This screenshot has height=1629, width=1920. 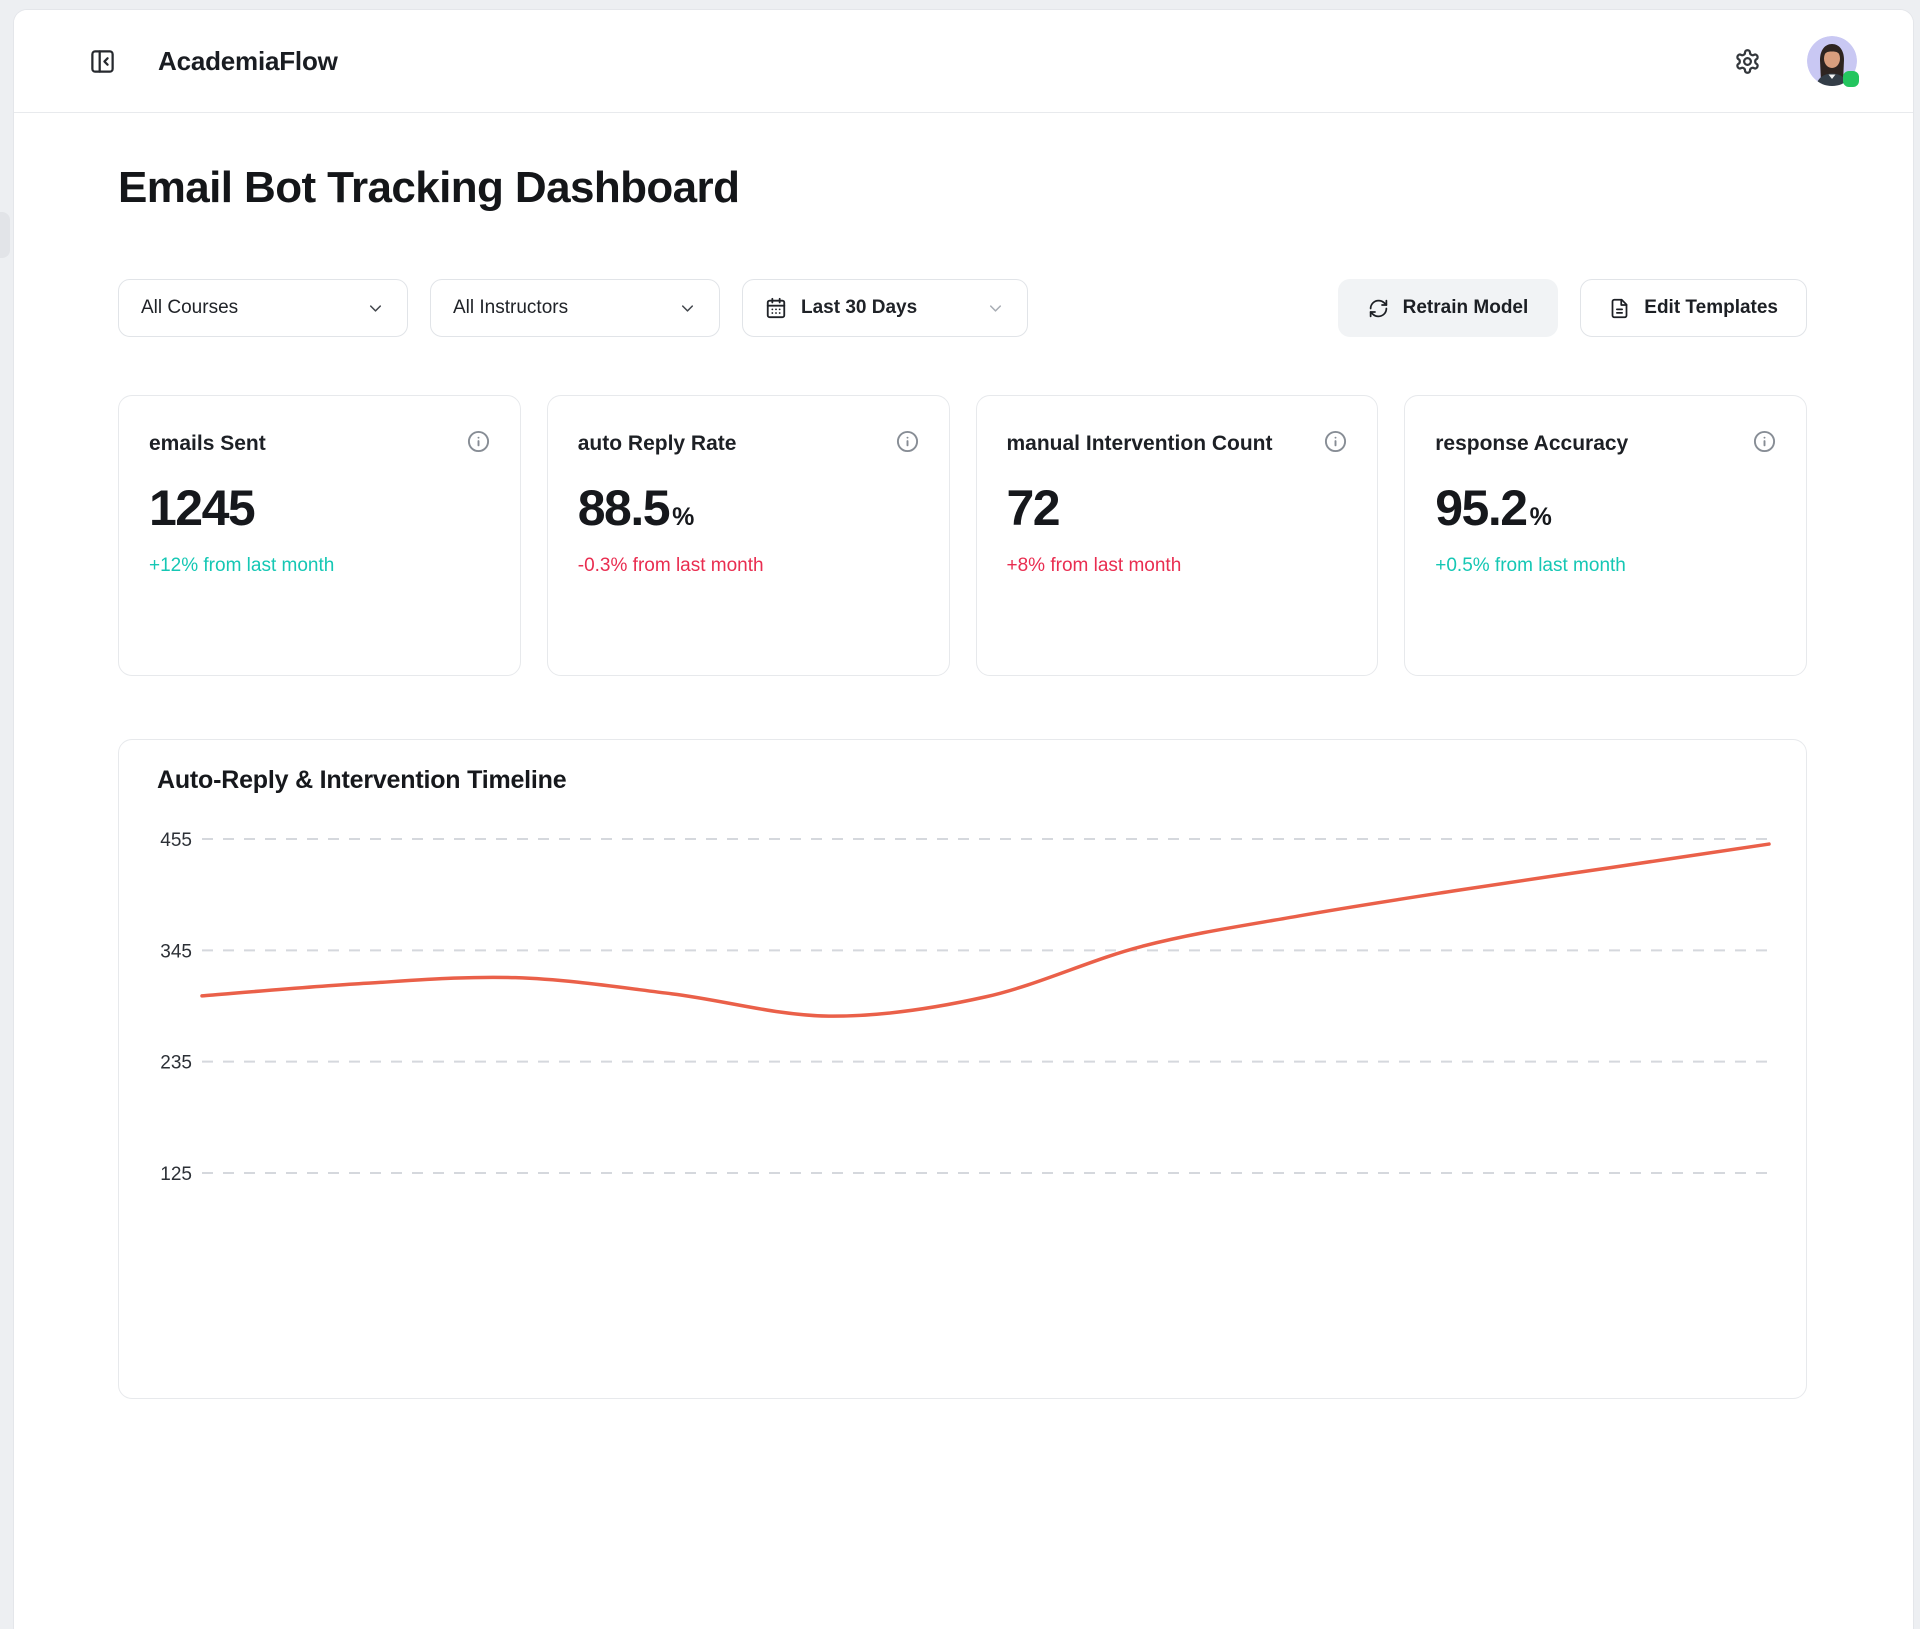 What do you see at coordinates (1851, 79) in the screenshot?
I see `online-status-dot` at bounding box center [1851, 79].